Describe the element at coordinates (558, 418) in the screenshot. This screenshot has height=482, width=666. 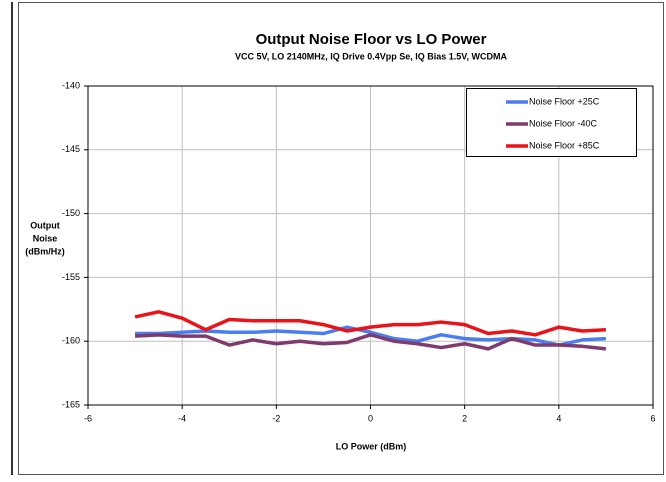
I see `x-tick-label: 4` at that location.